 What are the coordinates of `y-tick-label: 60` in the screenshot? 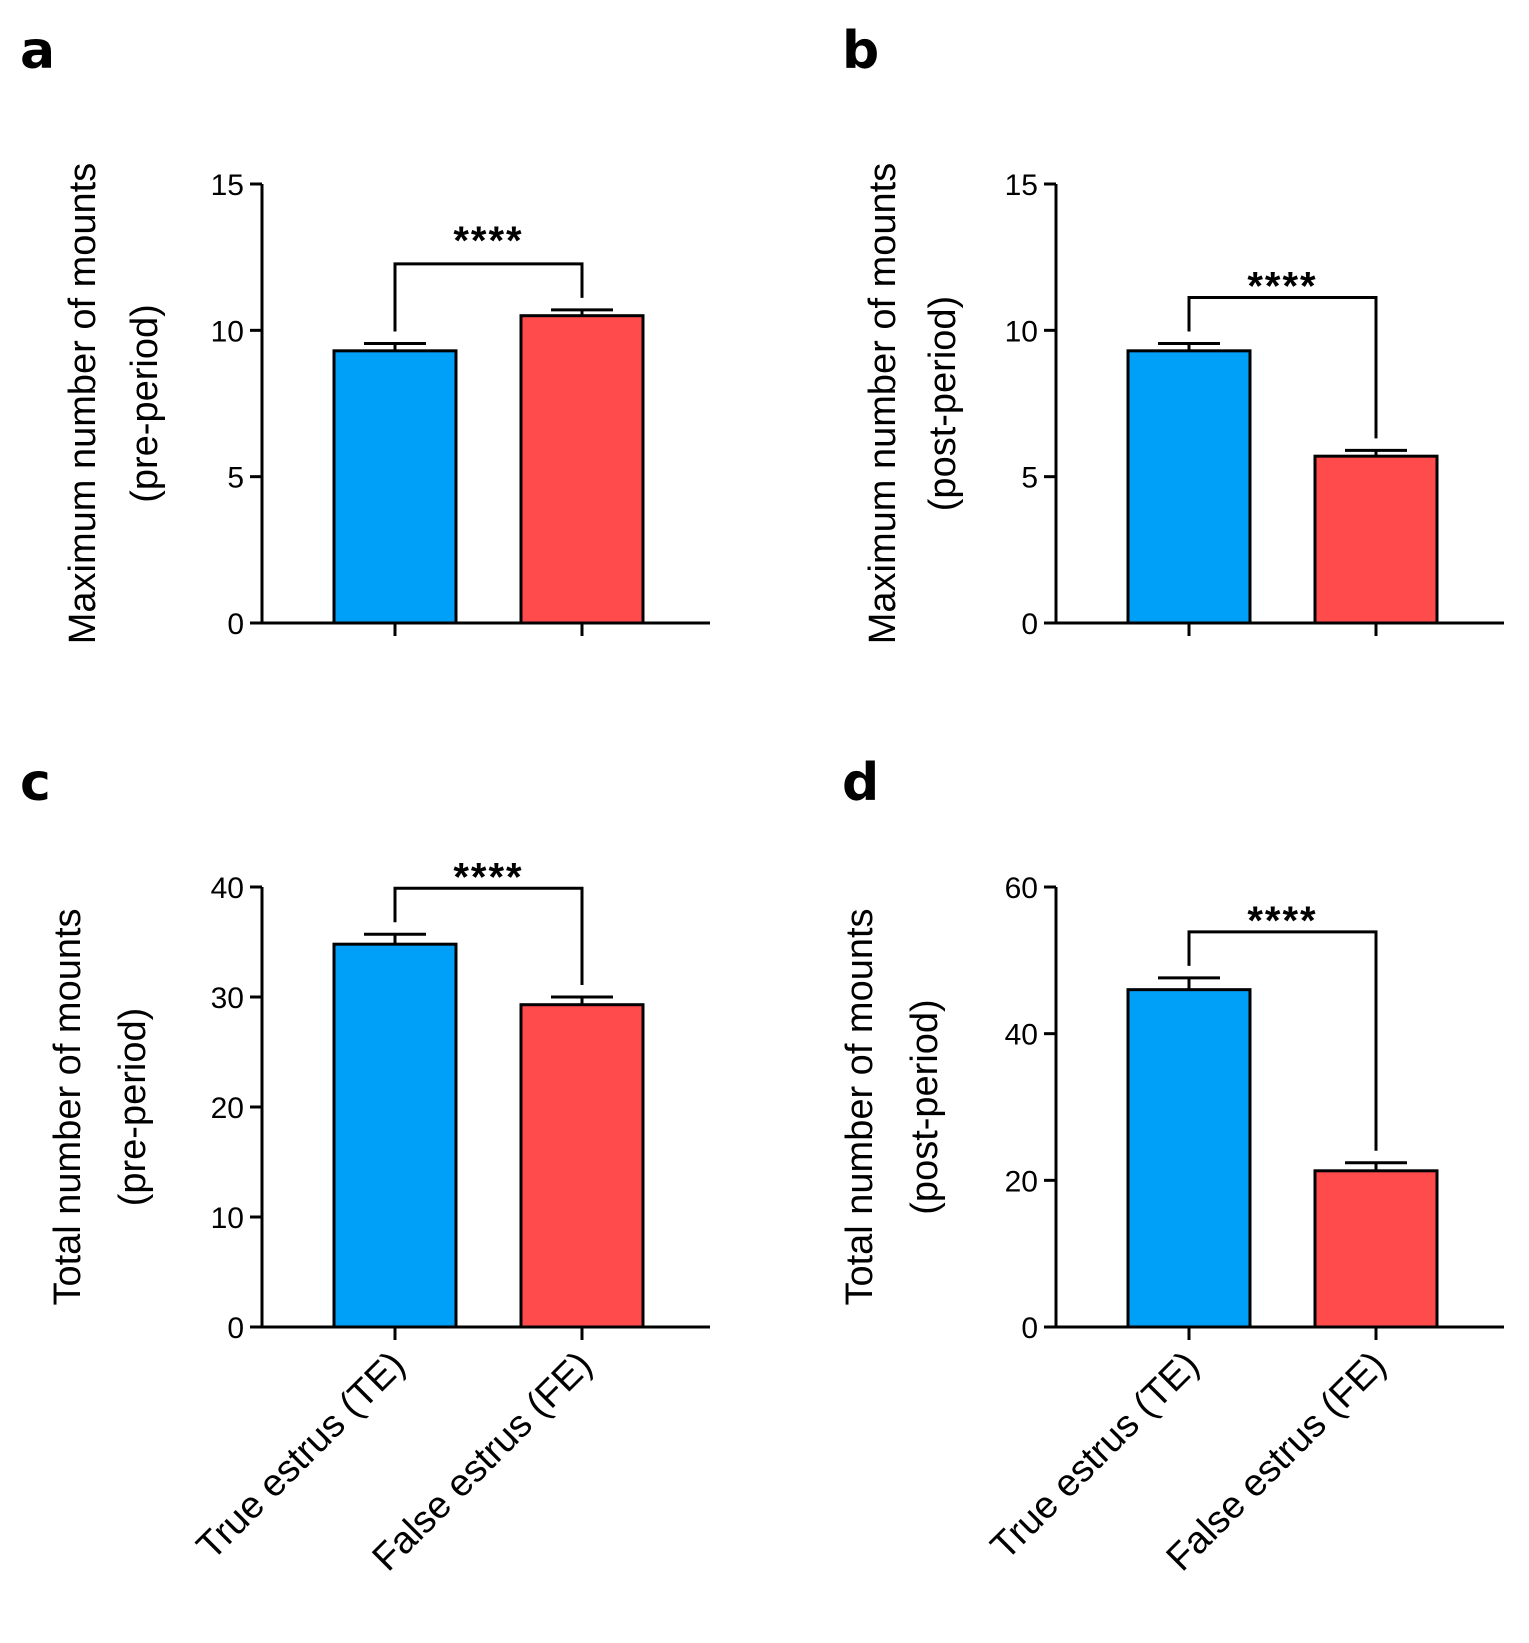 It's located at (1021, 888).